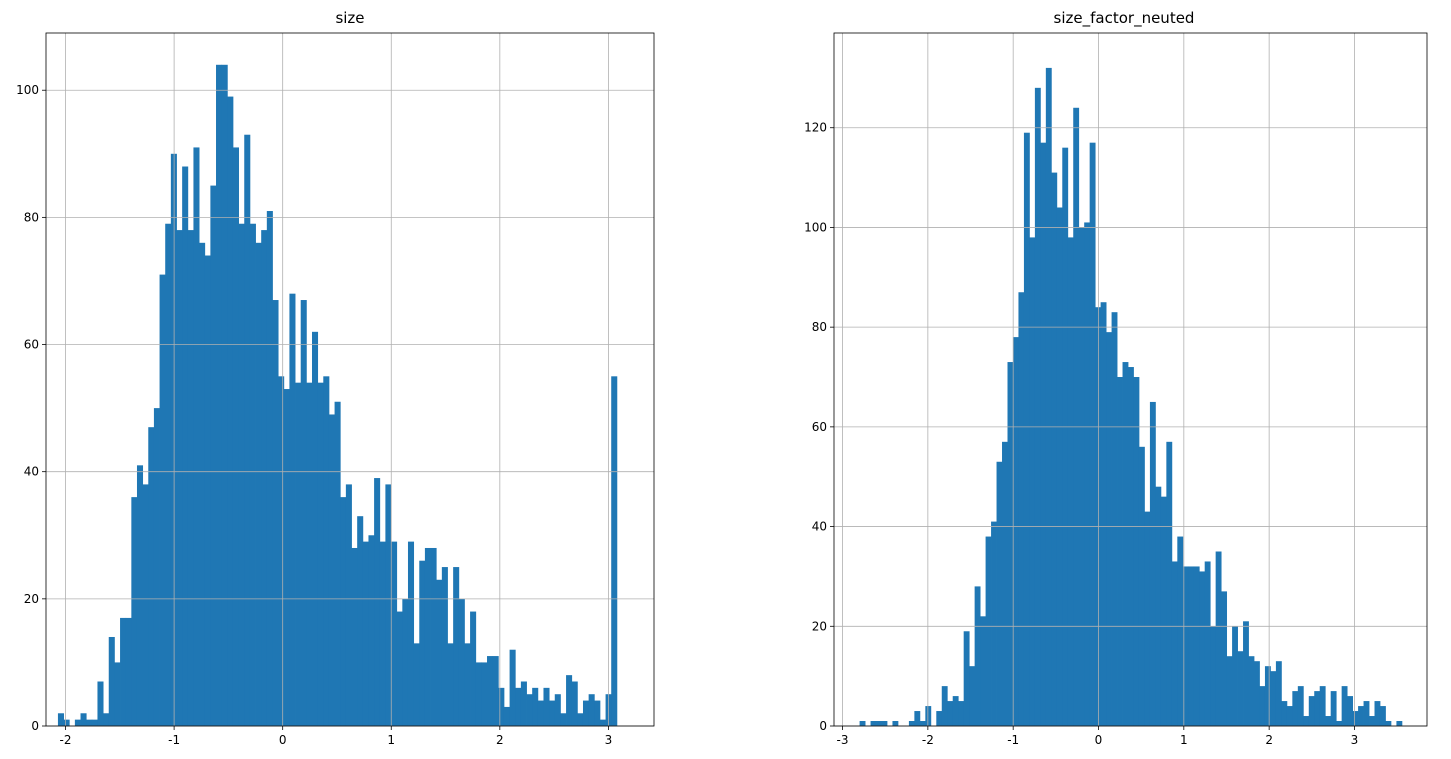 This screenshot has width=1451, height=759. What do you see at coordinates (1099, 740) in the screenshot?
I see `x-tick-label: 0` at bounding box center [1099, 740].